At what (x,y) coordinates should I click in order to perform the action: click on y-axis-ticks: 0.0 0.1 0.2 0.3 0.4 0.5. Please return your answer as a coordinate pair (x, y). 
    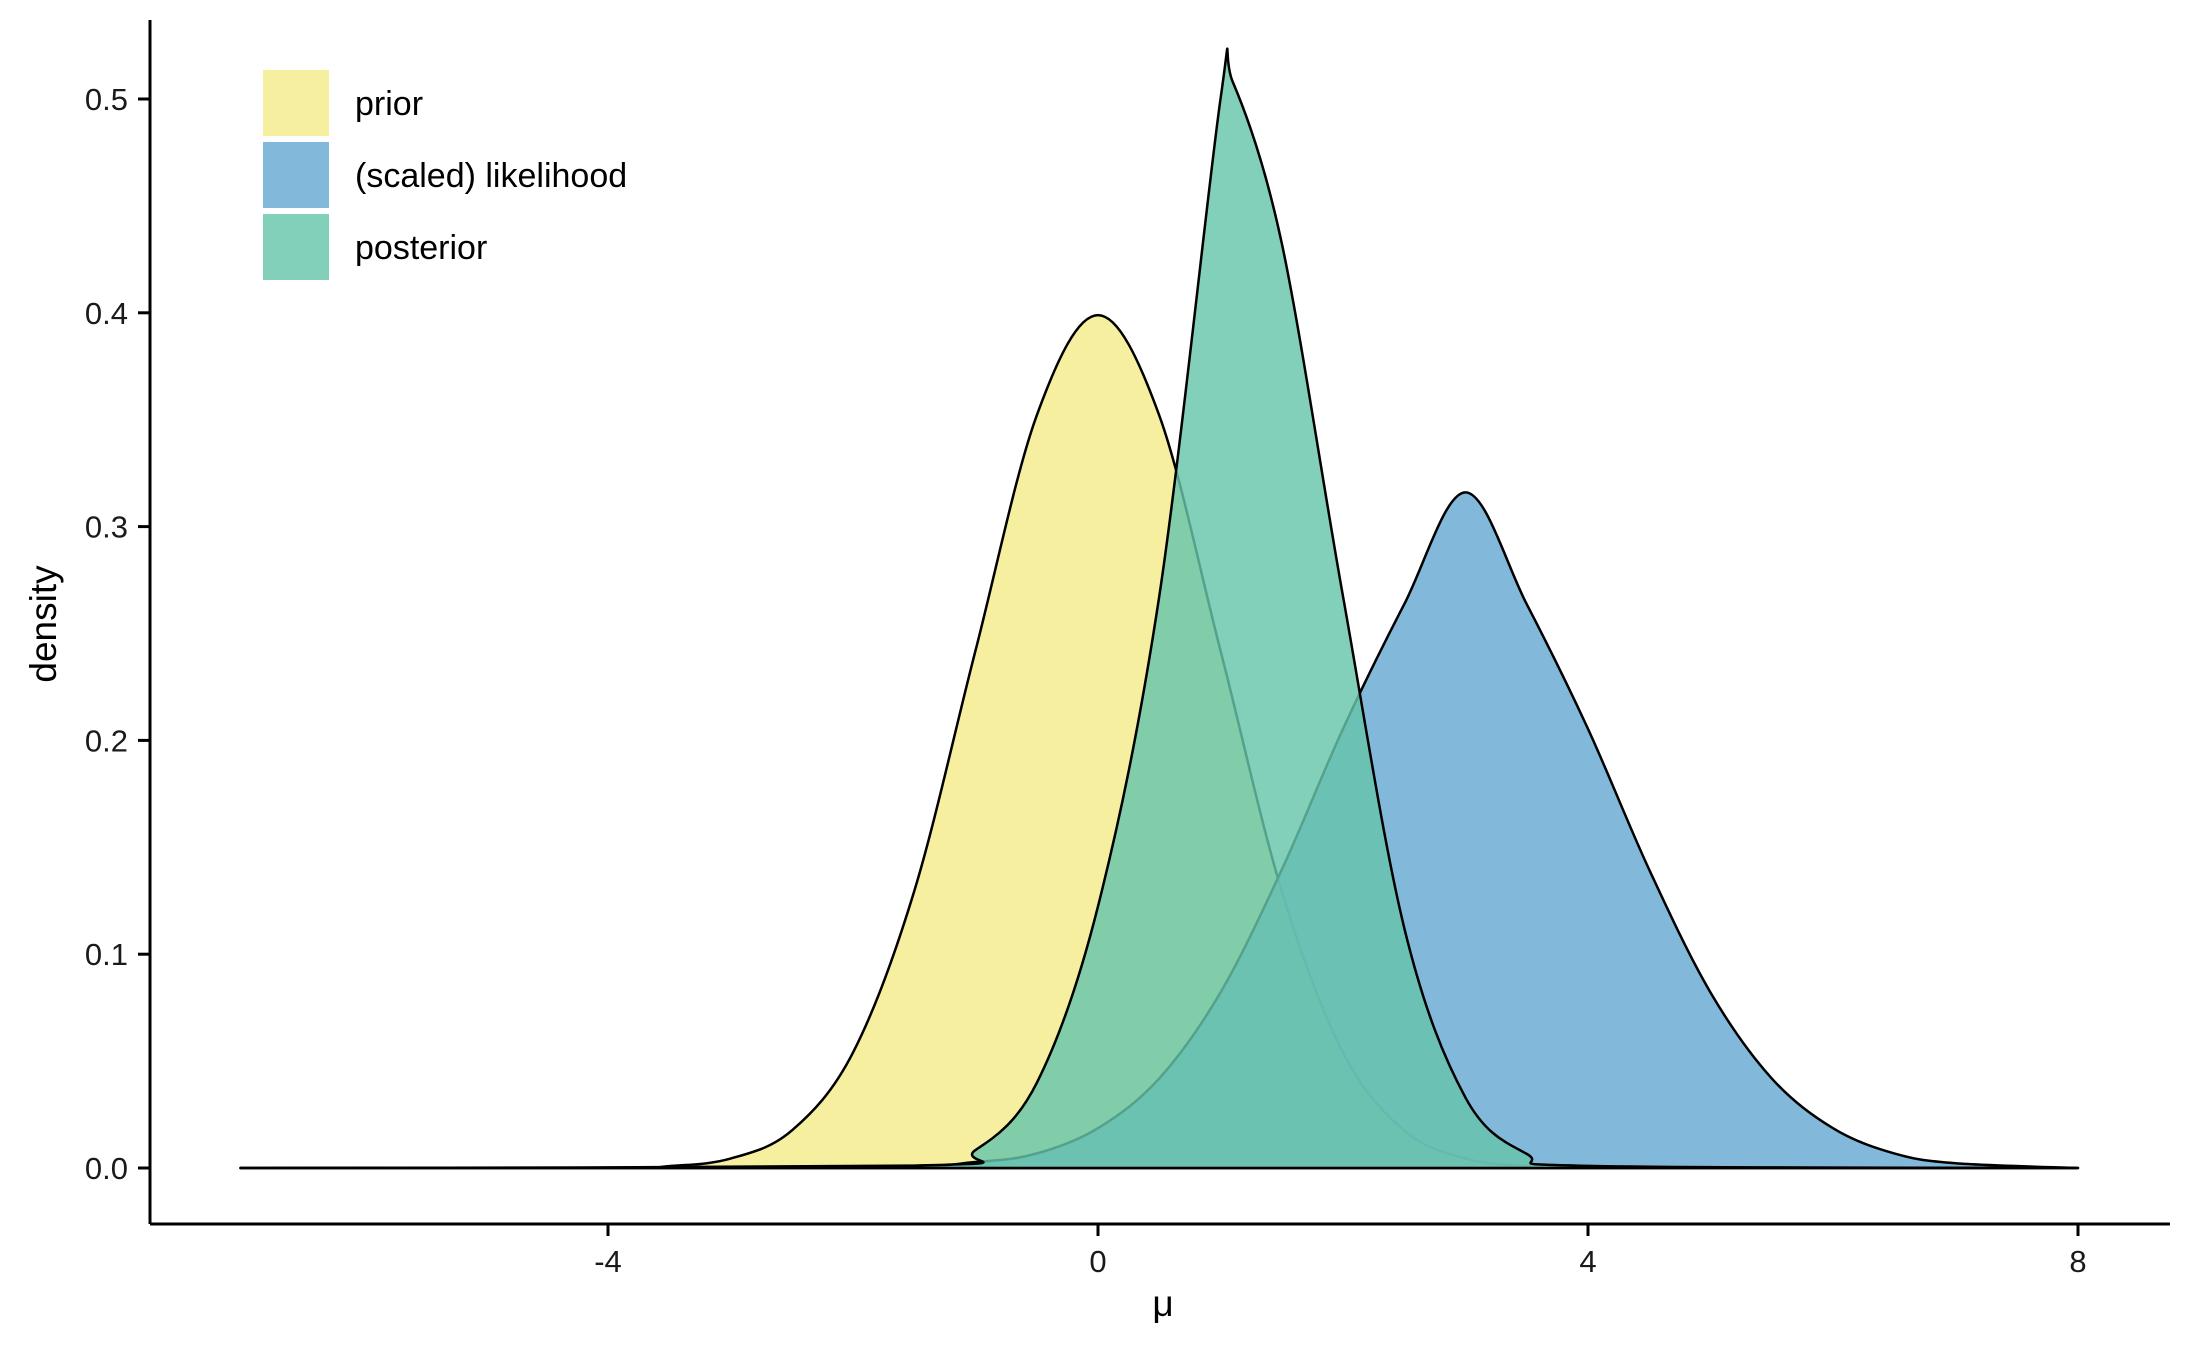
    Looking at the image, I should click on (117, 634).